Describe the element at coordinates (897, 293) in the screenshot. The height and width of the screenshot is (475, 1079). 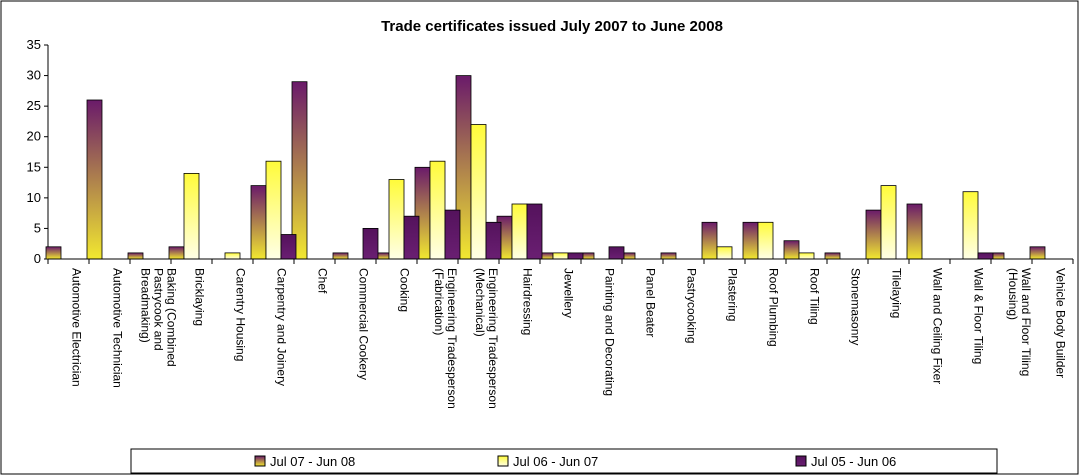
I see `x-tick-label: Tilelaying` at that location.